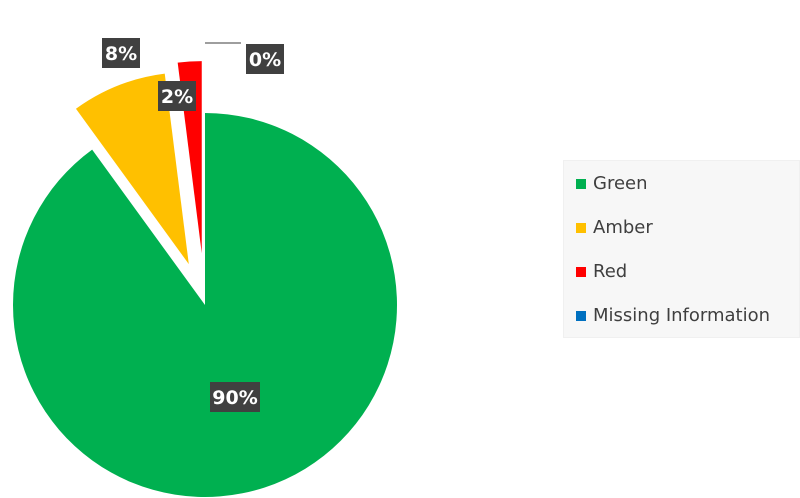  What do you see at coordinates (581, 227) in the screenshot?
I see `legend-swatch-amber` at bounding box center [581, 227].